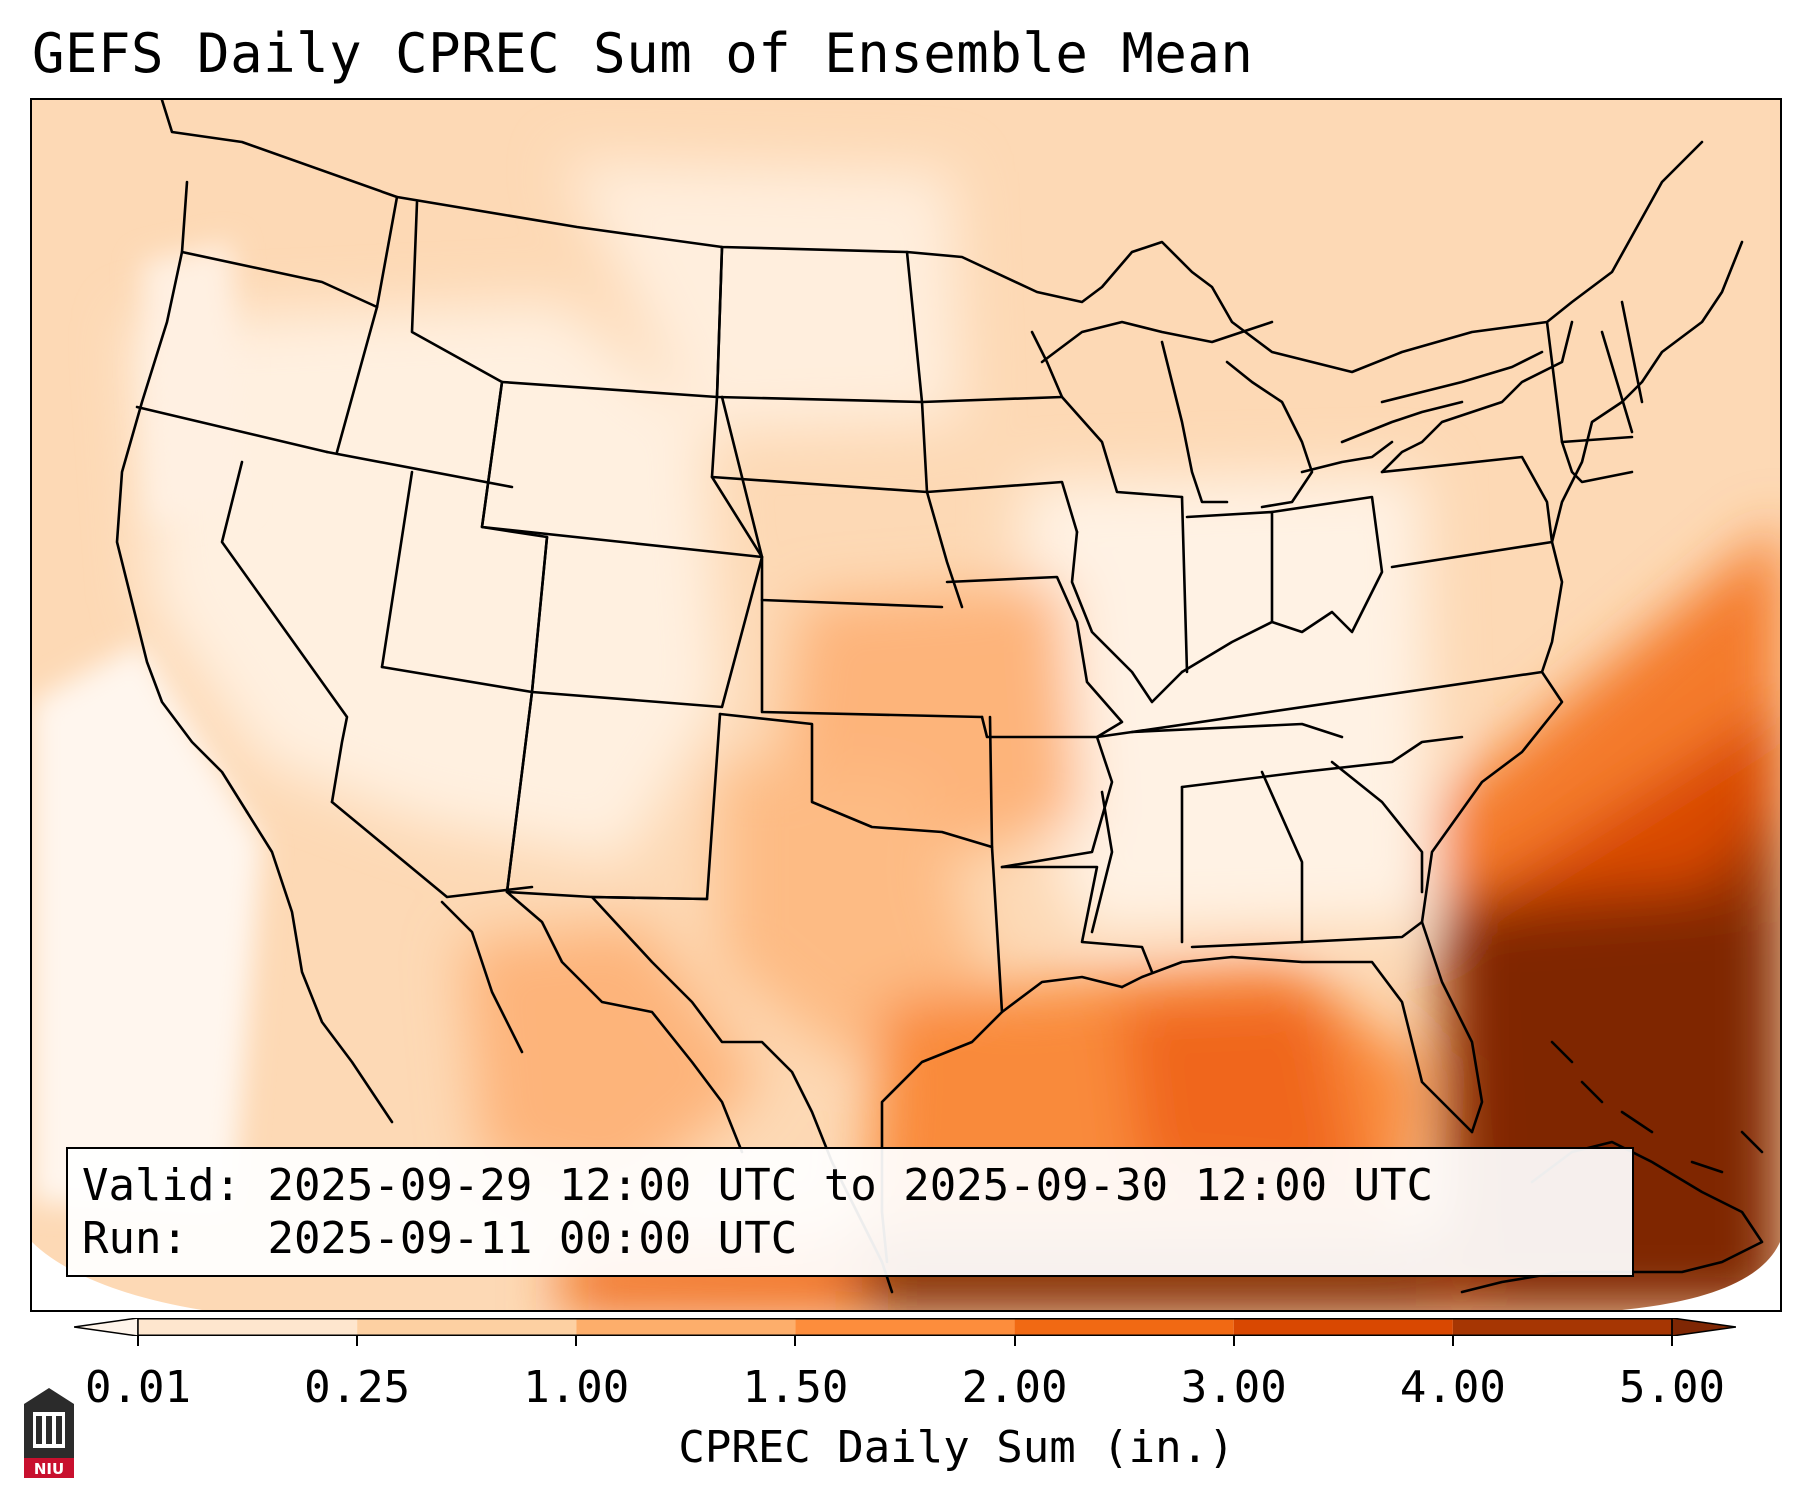 The height and width of the screenshot is (1500, 1803). I want to click on colorbar-tick-label: 3.00, so click(1233, 1387).